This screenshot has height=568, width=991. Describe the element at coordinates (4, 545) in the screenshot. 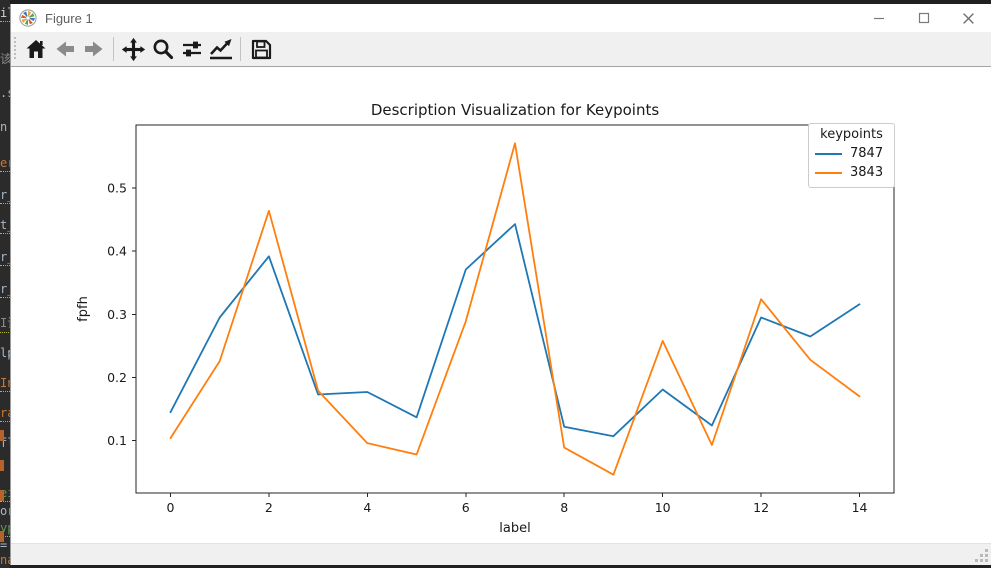

I see `editor-text-fragment: =` at that location.